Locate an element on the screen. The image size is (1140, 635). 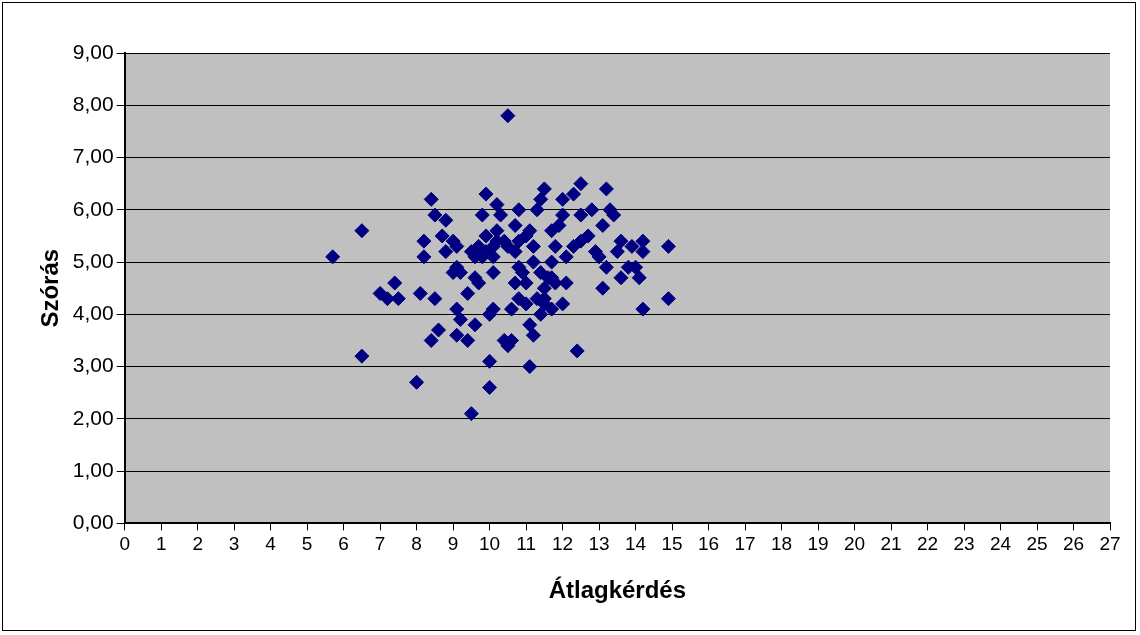
x-tick-label: 3 is located at coordinates (234, 544).